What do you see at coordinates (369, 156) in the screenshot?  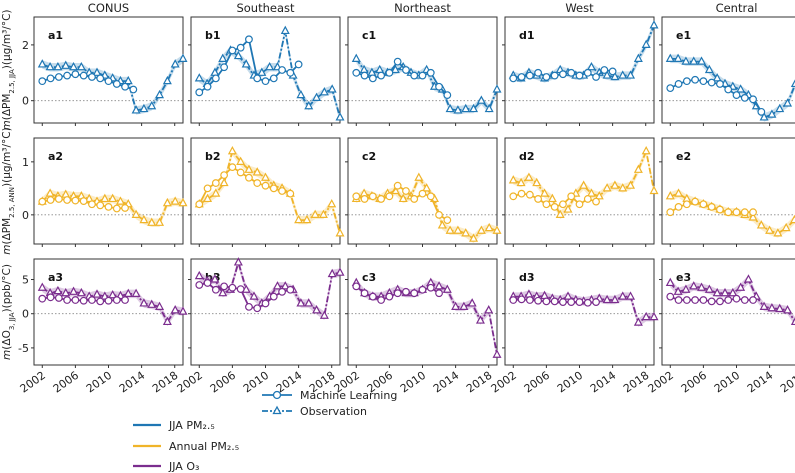 I see `panel-label: c2` at bounding box center [369, 156].